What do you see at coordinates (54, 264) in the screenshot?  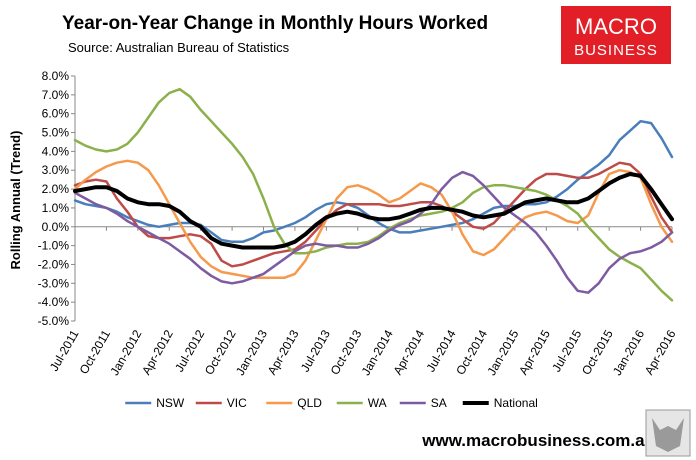 I see `y-tick-label: -2.0%` at bounding box center [54, 264].